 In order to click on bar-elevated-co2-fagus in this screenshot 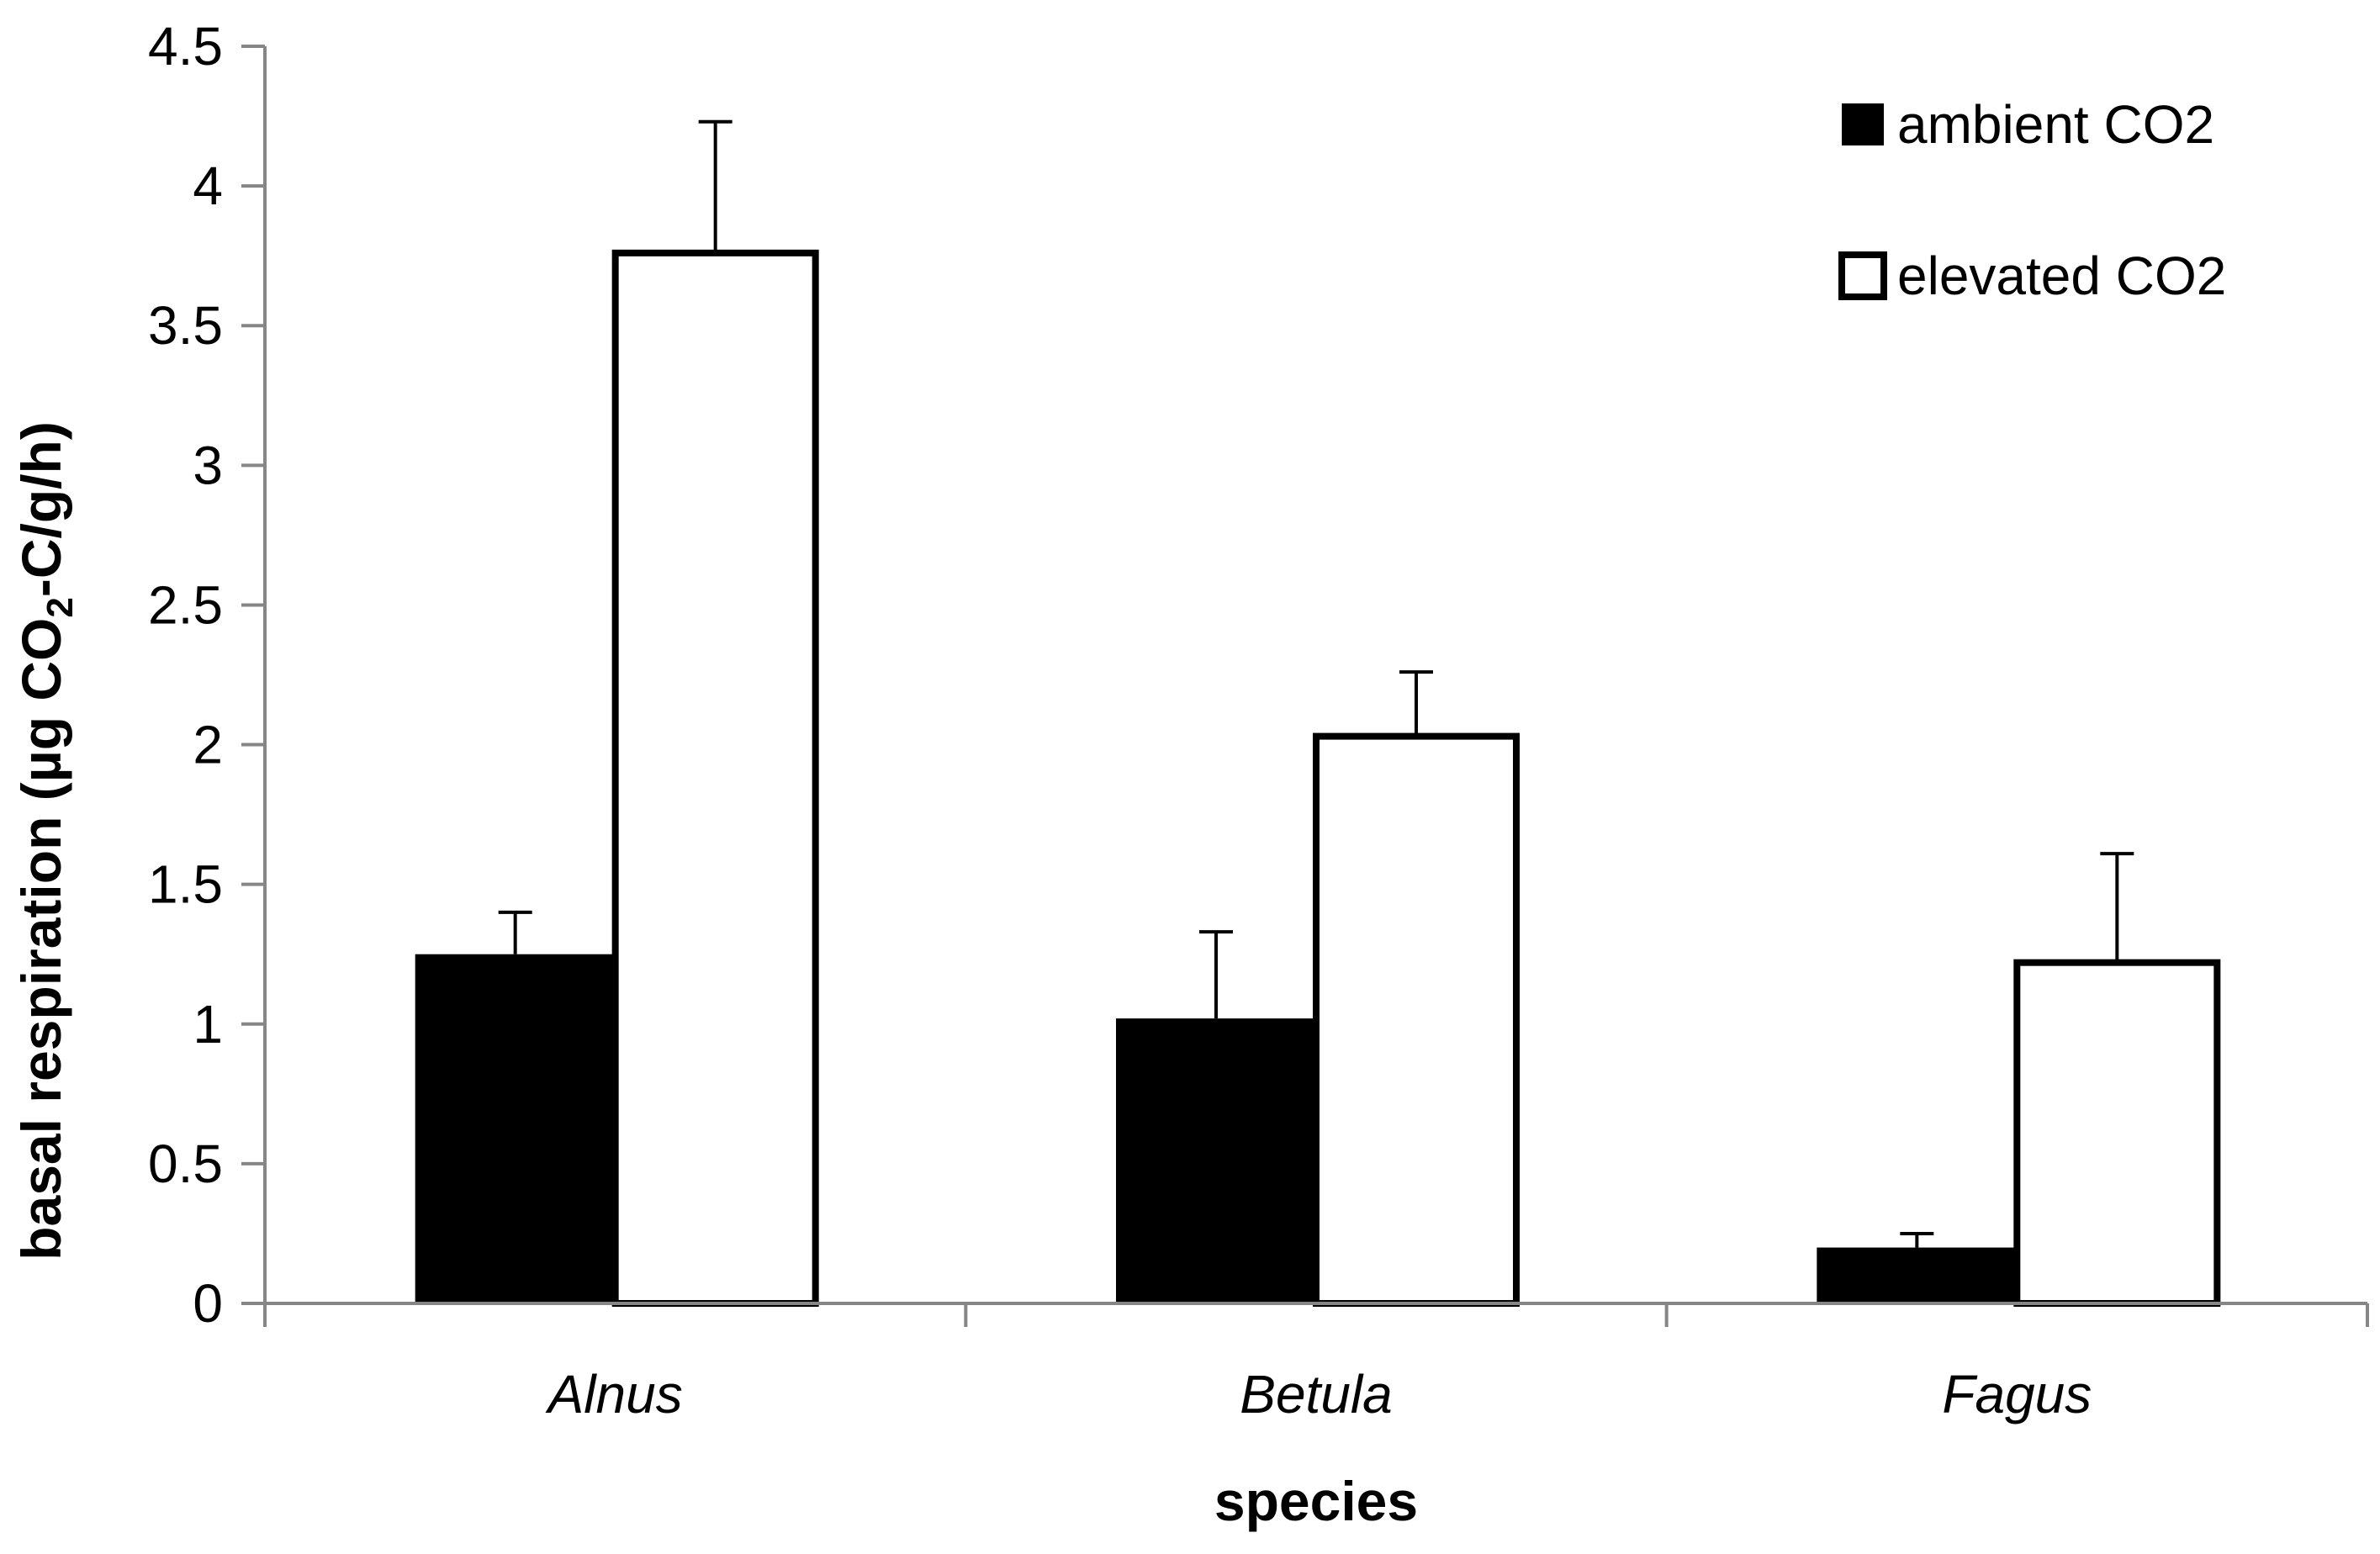, I will do `click(2117, 1133)`.